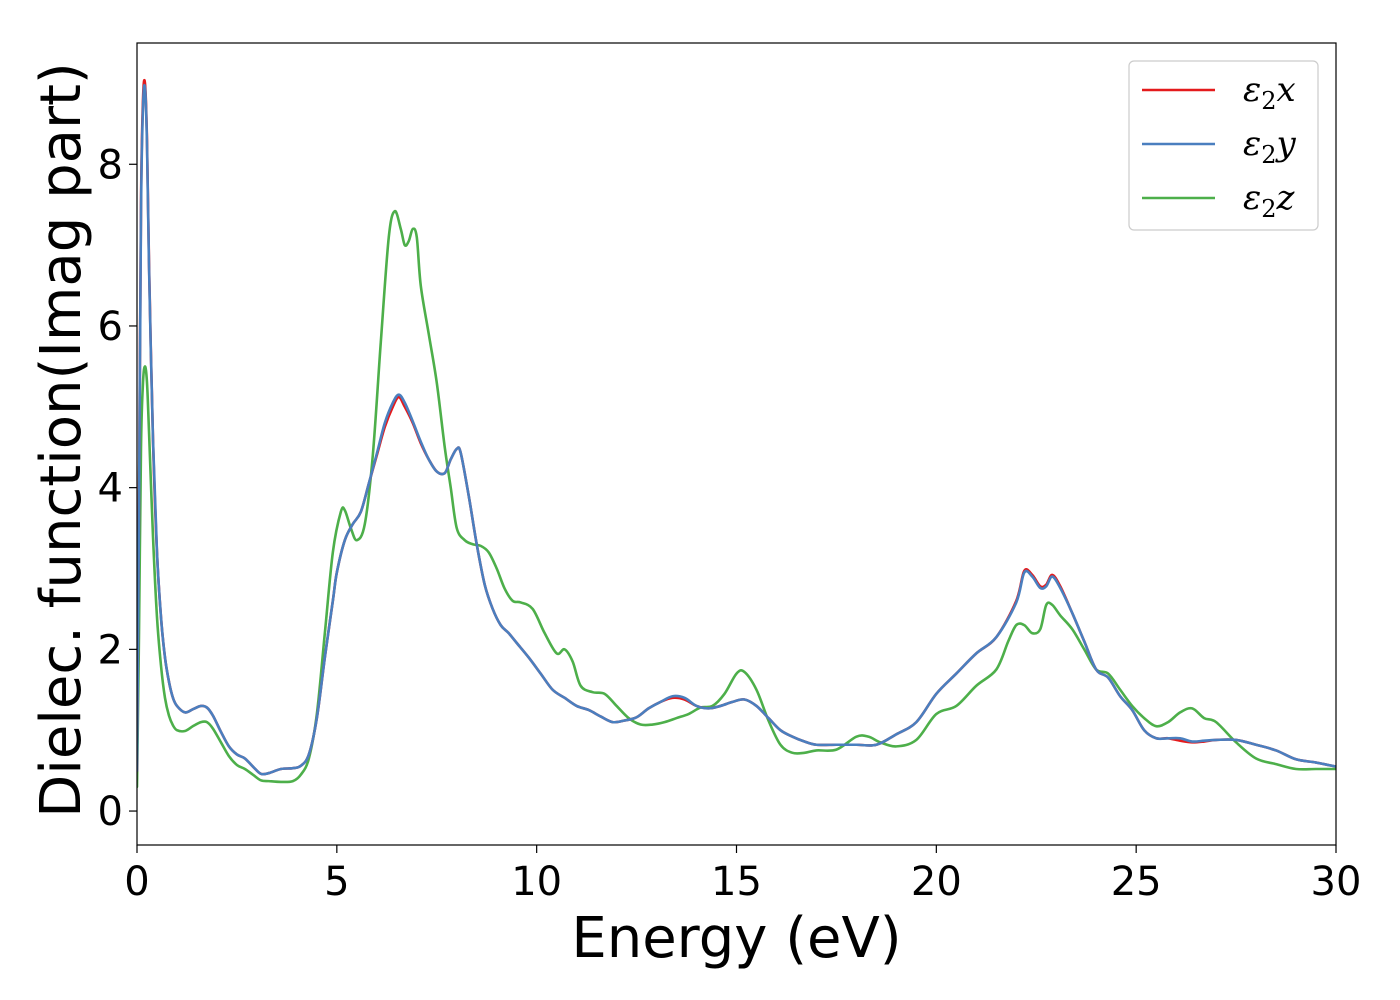 This screenshot has height=1000, width=1400. Describe the element at coordinates (110, 327) in the screenshot. I see `y-tick-label: 6` at that location.